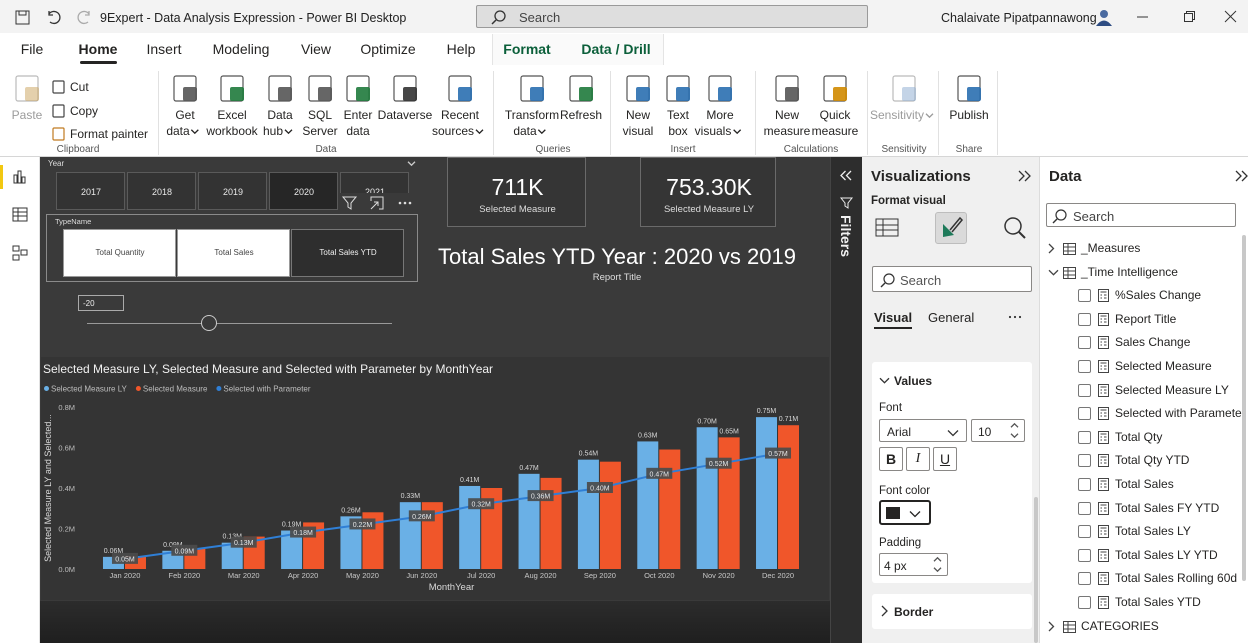 The width and height of the screenshot is (1248, 643). I want to click on pane-tab: General, so click(951, 317).